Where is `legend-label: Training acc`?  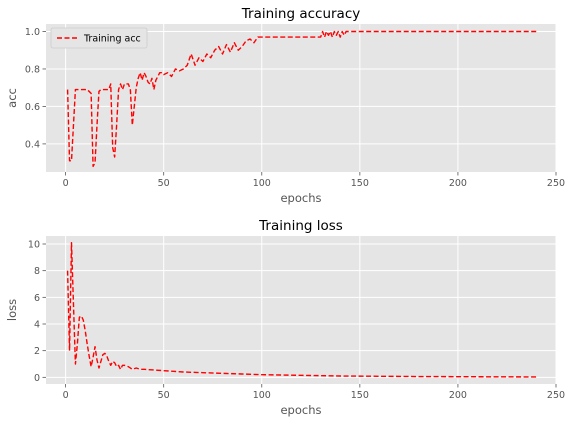 legend-label: Training acc is located at coordinates (112, 39).